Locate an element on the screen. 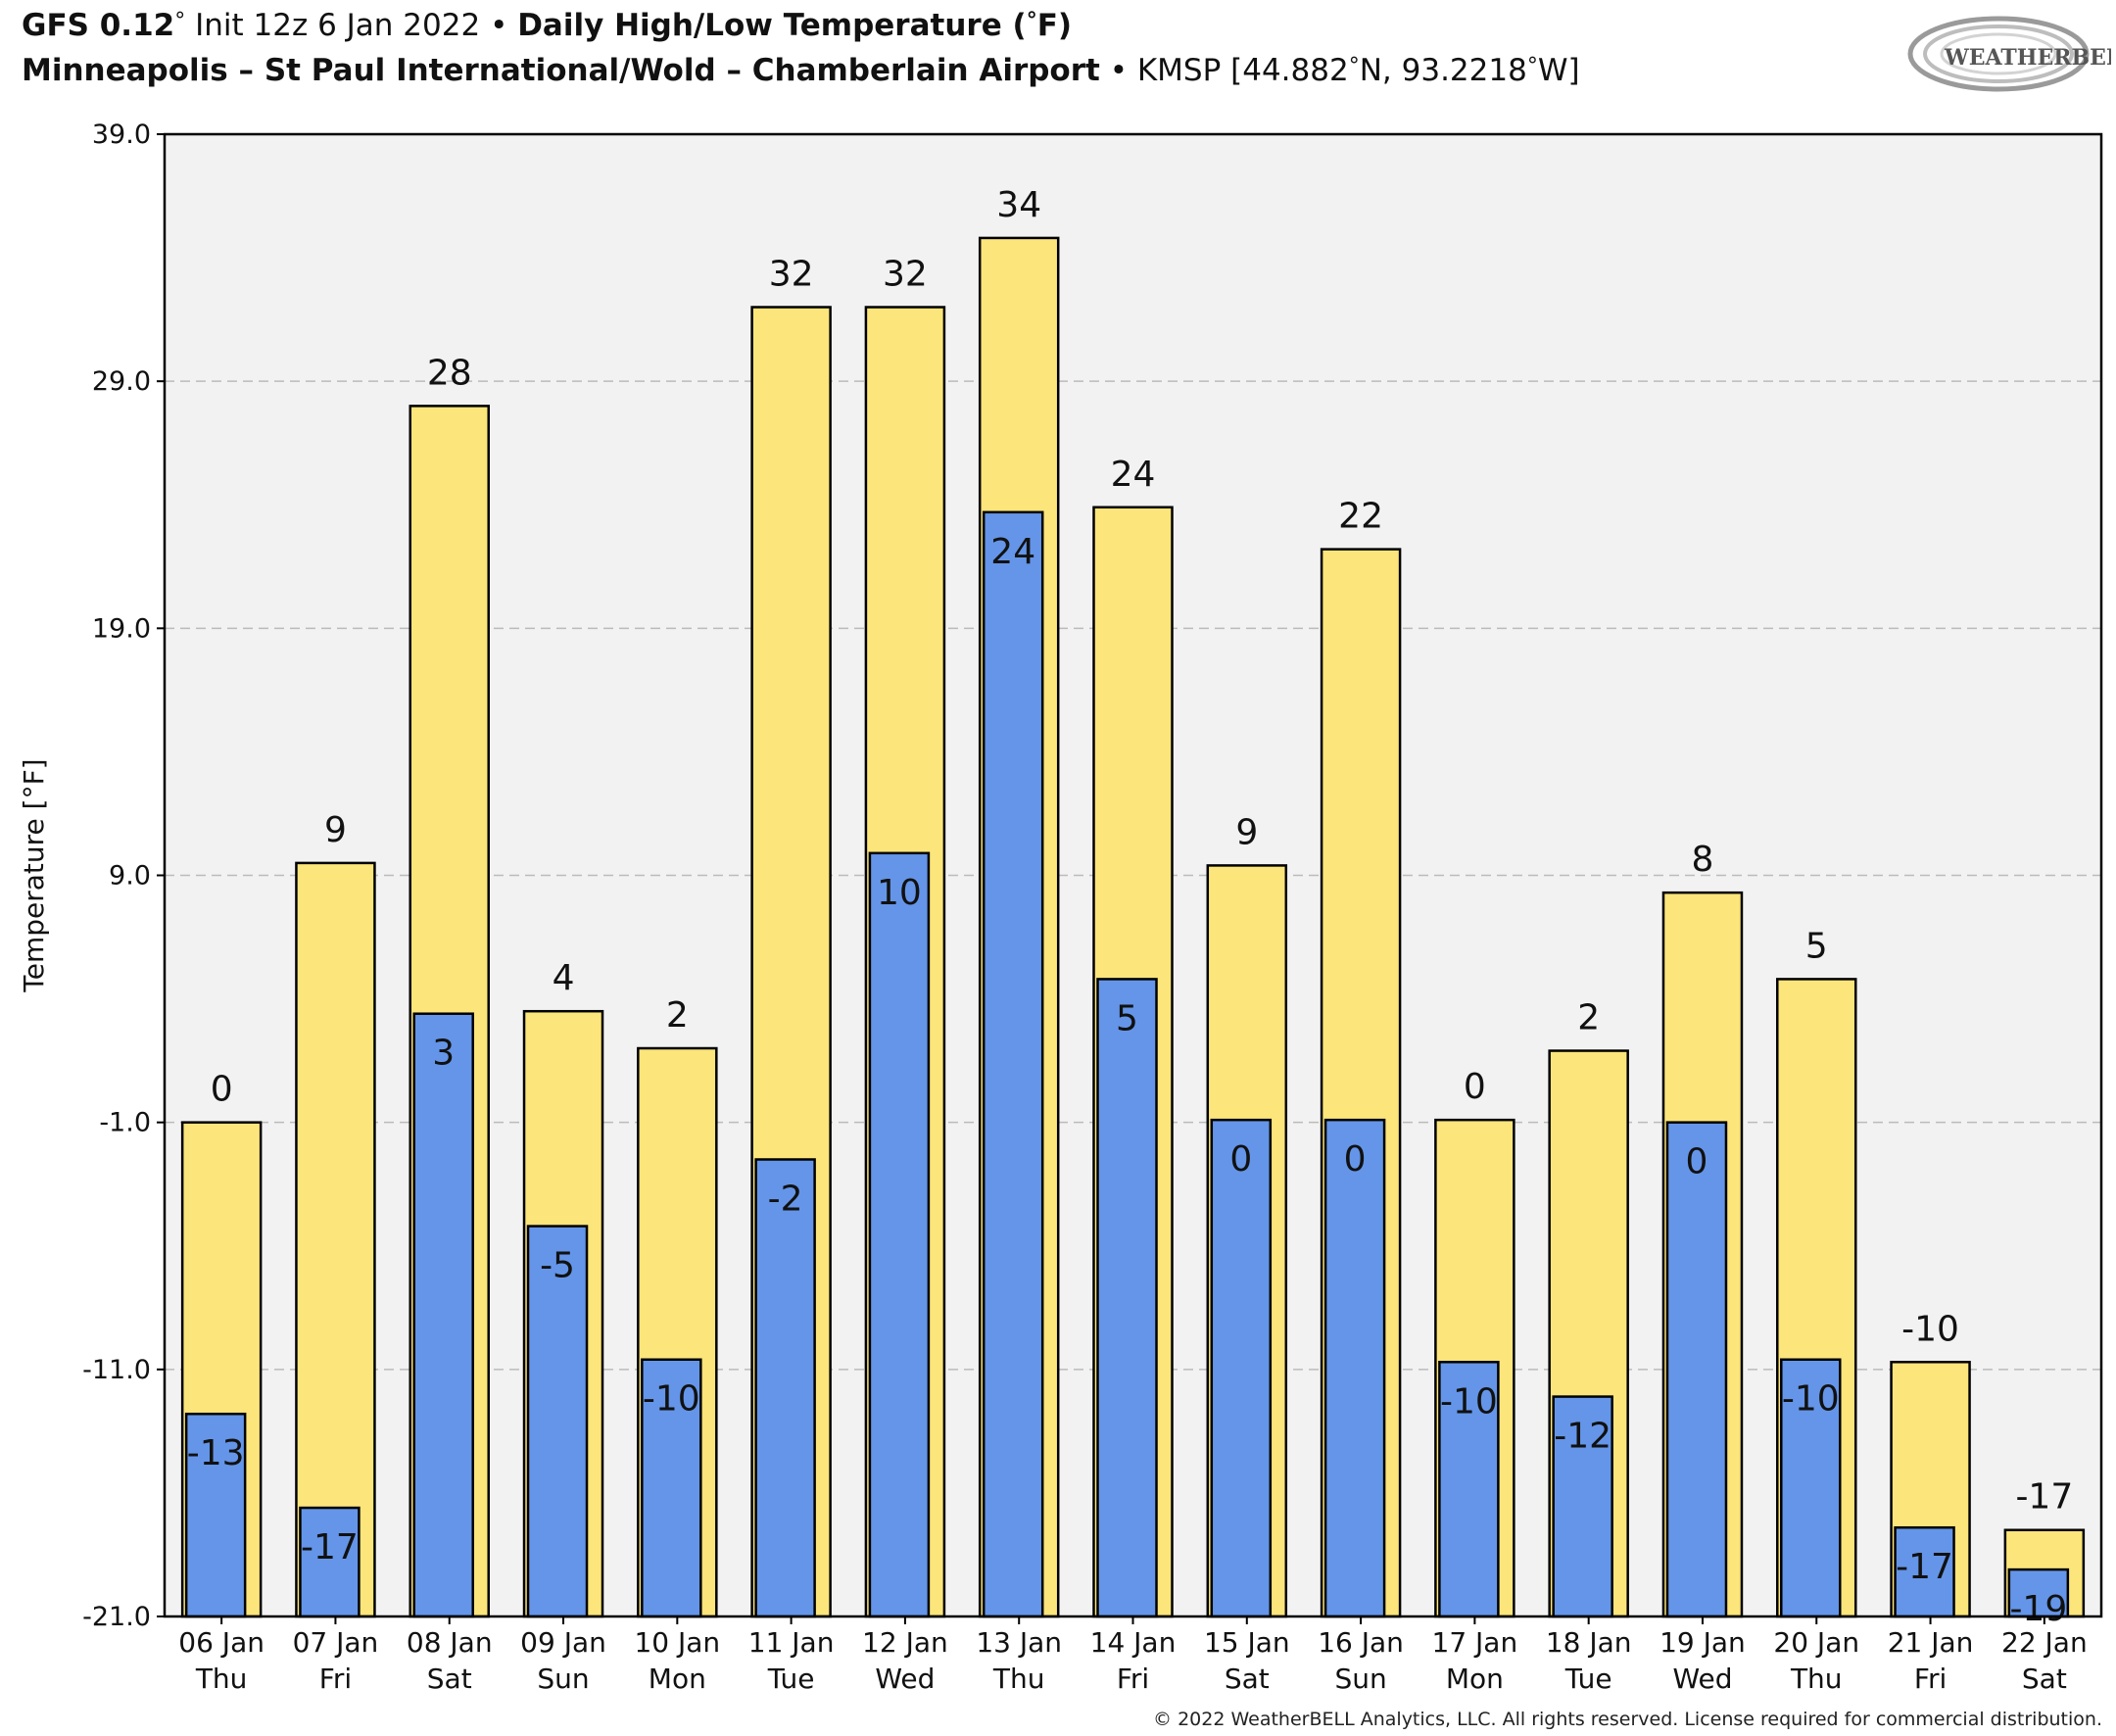  x-tick-label: 15 Jan is located at coordinates (1247, 1643).